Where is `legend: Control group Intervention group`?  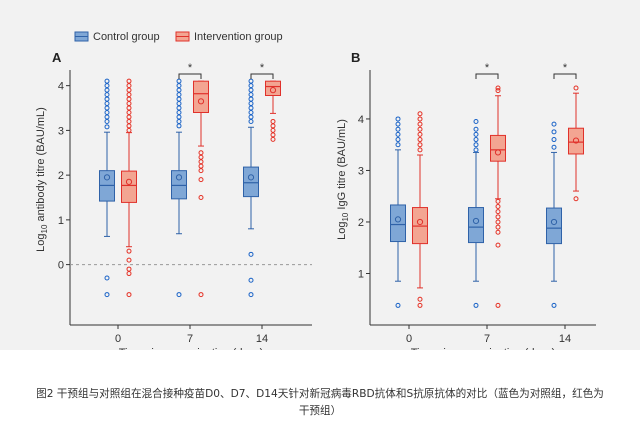 legend: Control group Intervention group is located at coordinates (178, 37).